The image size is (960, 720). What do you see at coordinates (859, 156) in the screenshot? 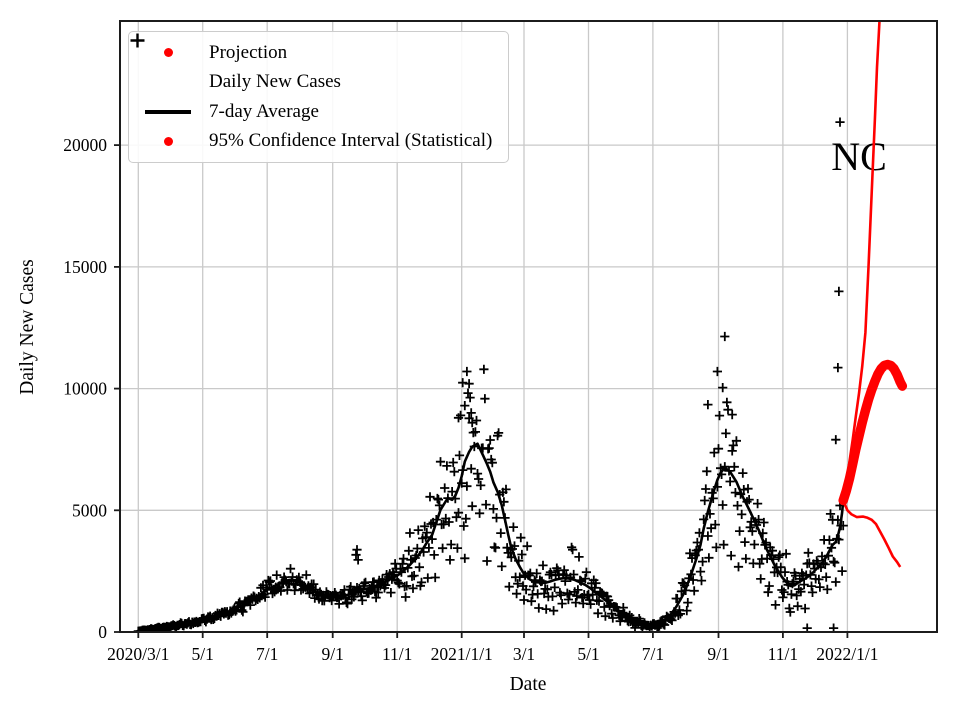
I see `state-annotation: NC` at bounding box center [859, 156].